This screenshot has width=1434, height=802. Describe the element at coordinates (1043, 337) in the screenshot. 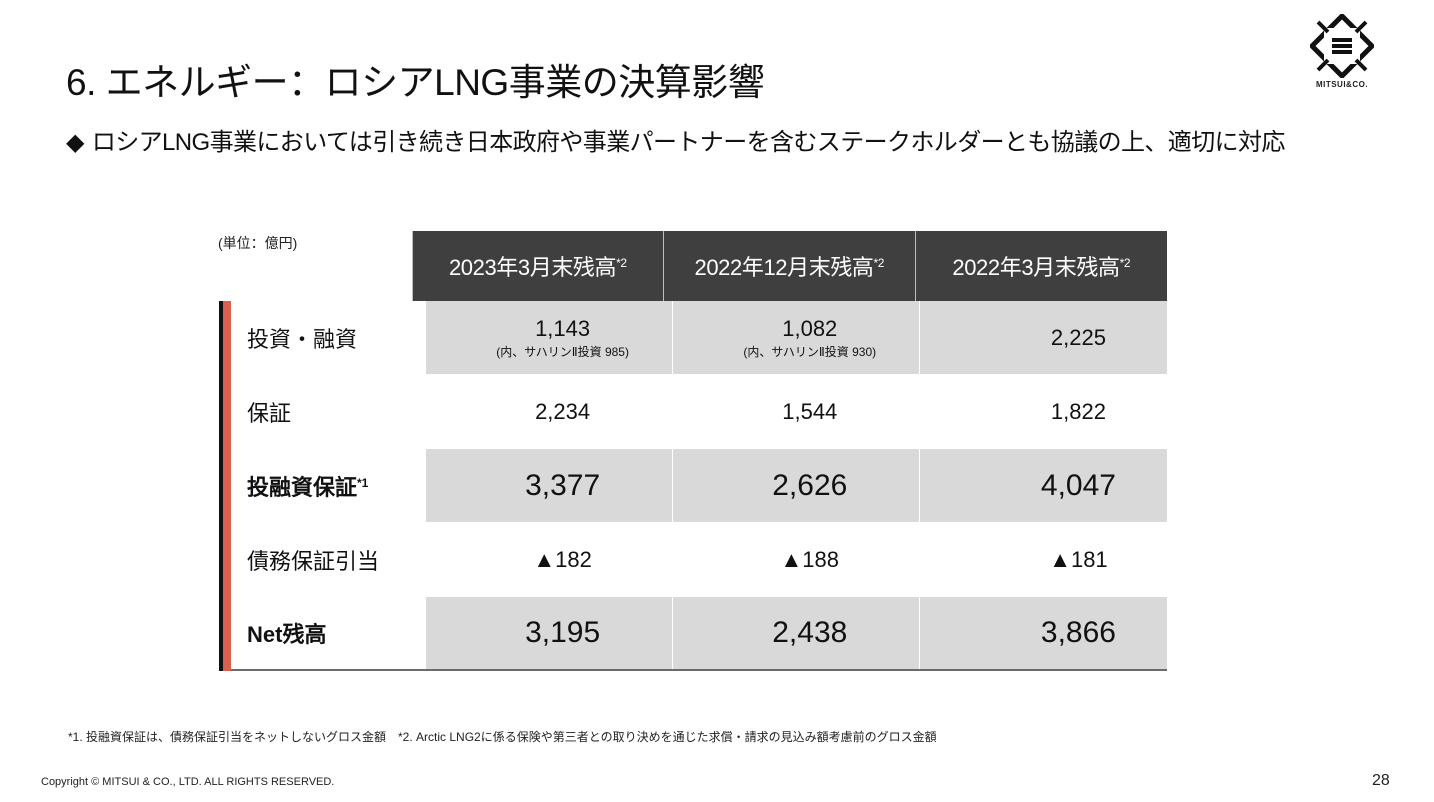

I see `table-cell: 2,225` at that location.